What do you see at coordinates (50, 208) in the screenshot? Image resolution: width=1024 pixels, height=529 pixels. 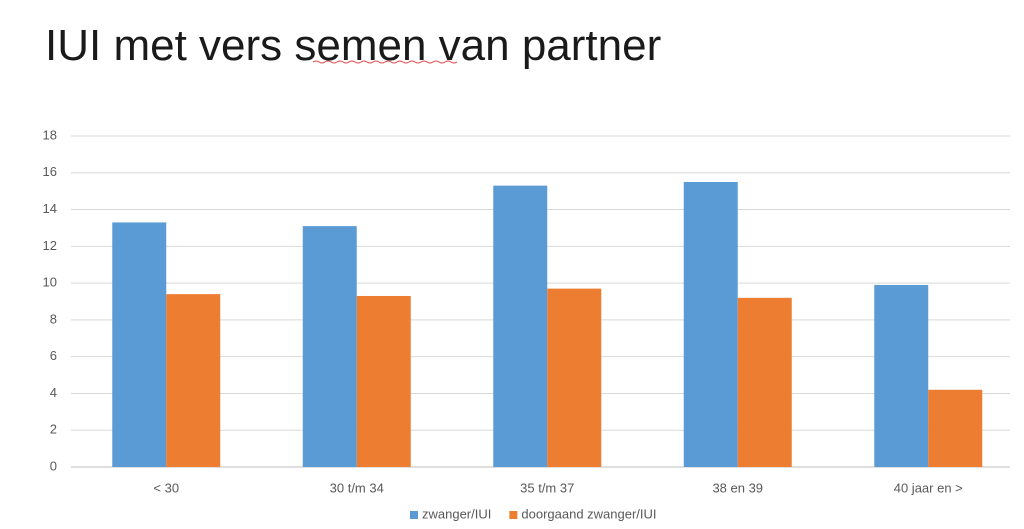 I see `y-tick-label: 14` at bounding box center [50, 208].